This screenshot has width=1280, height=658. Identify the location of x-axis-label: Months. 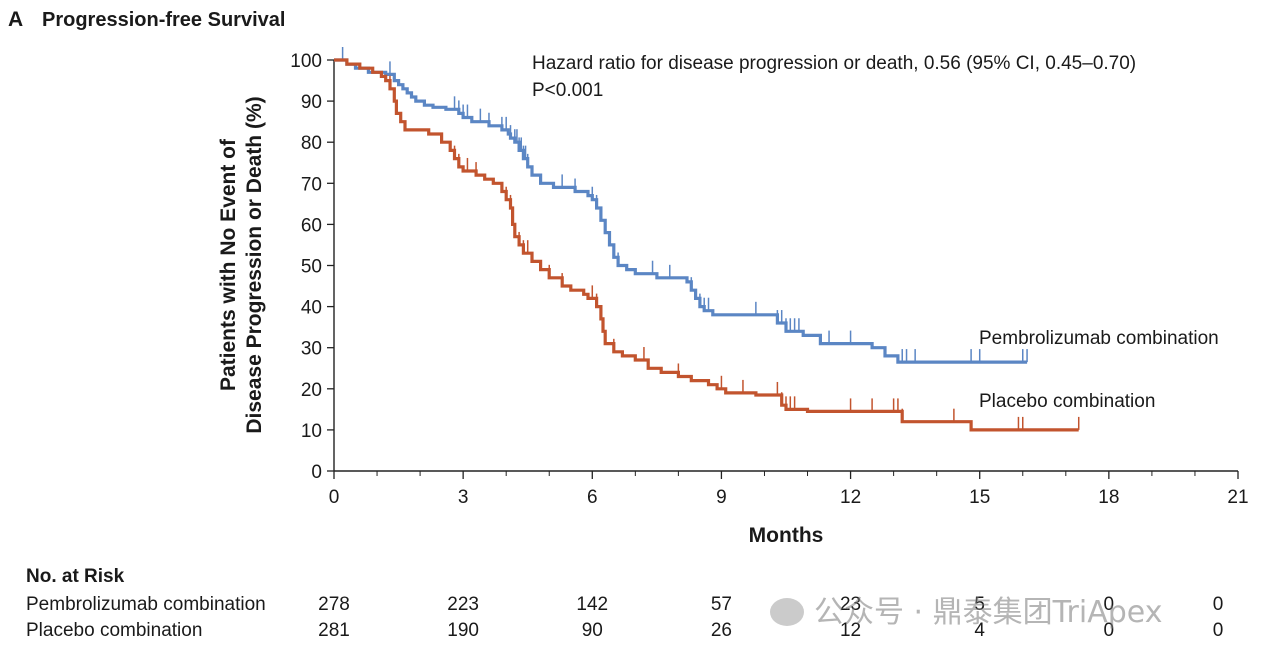
(786, 535).